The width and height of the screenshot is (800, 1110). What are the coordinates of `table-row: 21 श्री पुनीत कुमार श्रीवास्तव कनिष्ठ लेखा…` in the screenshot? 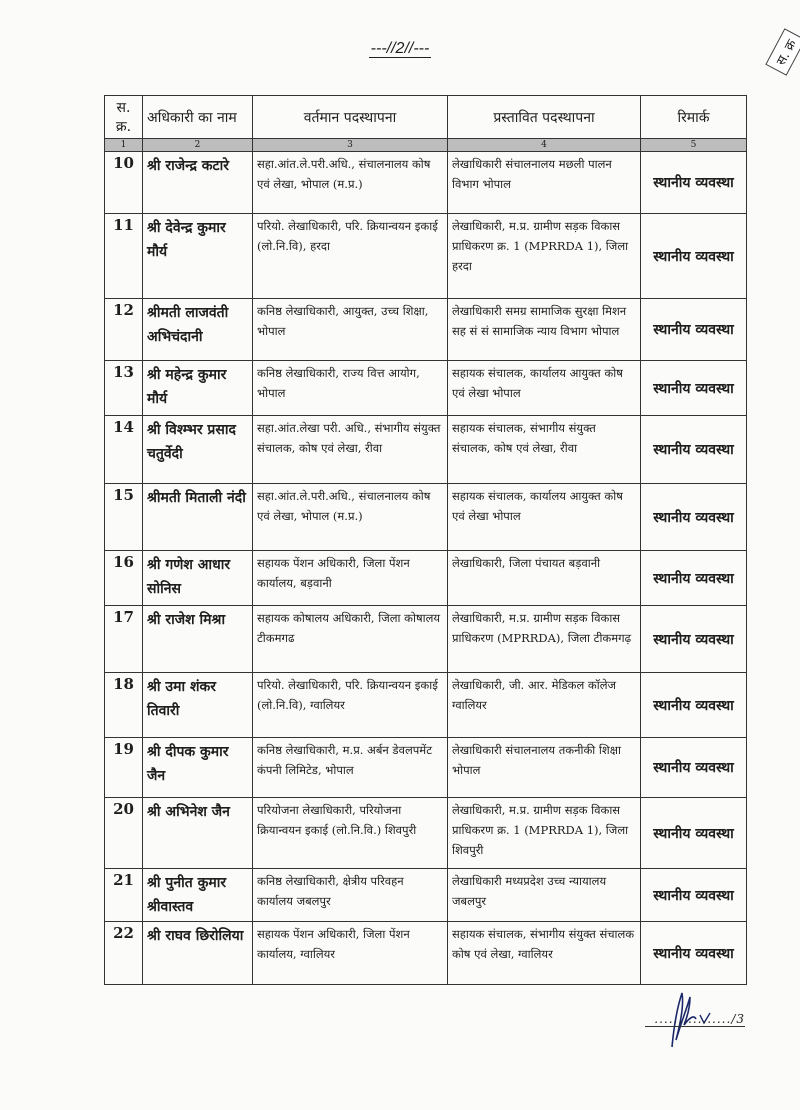 It's located at (425, 895).